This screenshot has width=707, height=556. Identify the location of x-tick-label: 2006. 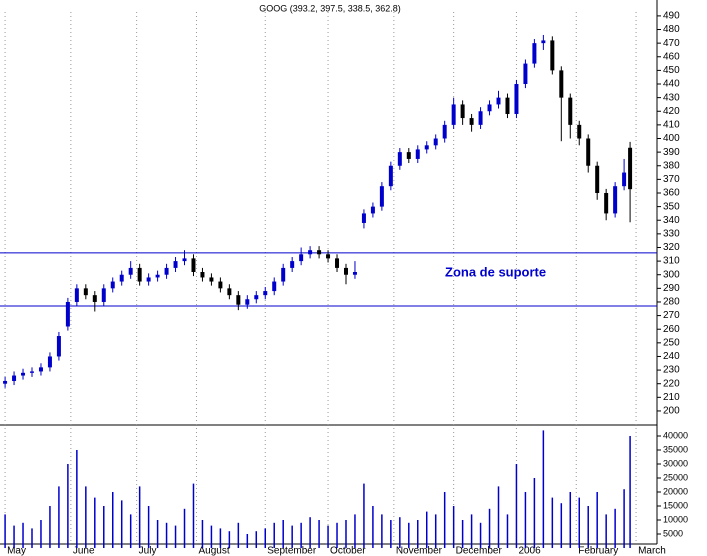
(529, 551).